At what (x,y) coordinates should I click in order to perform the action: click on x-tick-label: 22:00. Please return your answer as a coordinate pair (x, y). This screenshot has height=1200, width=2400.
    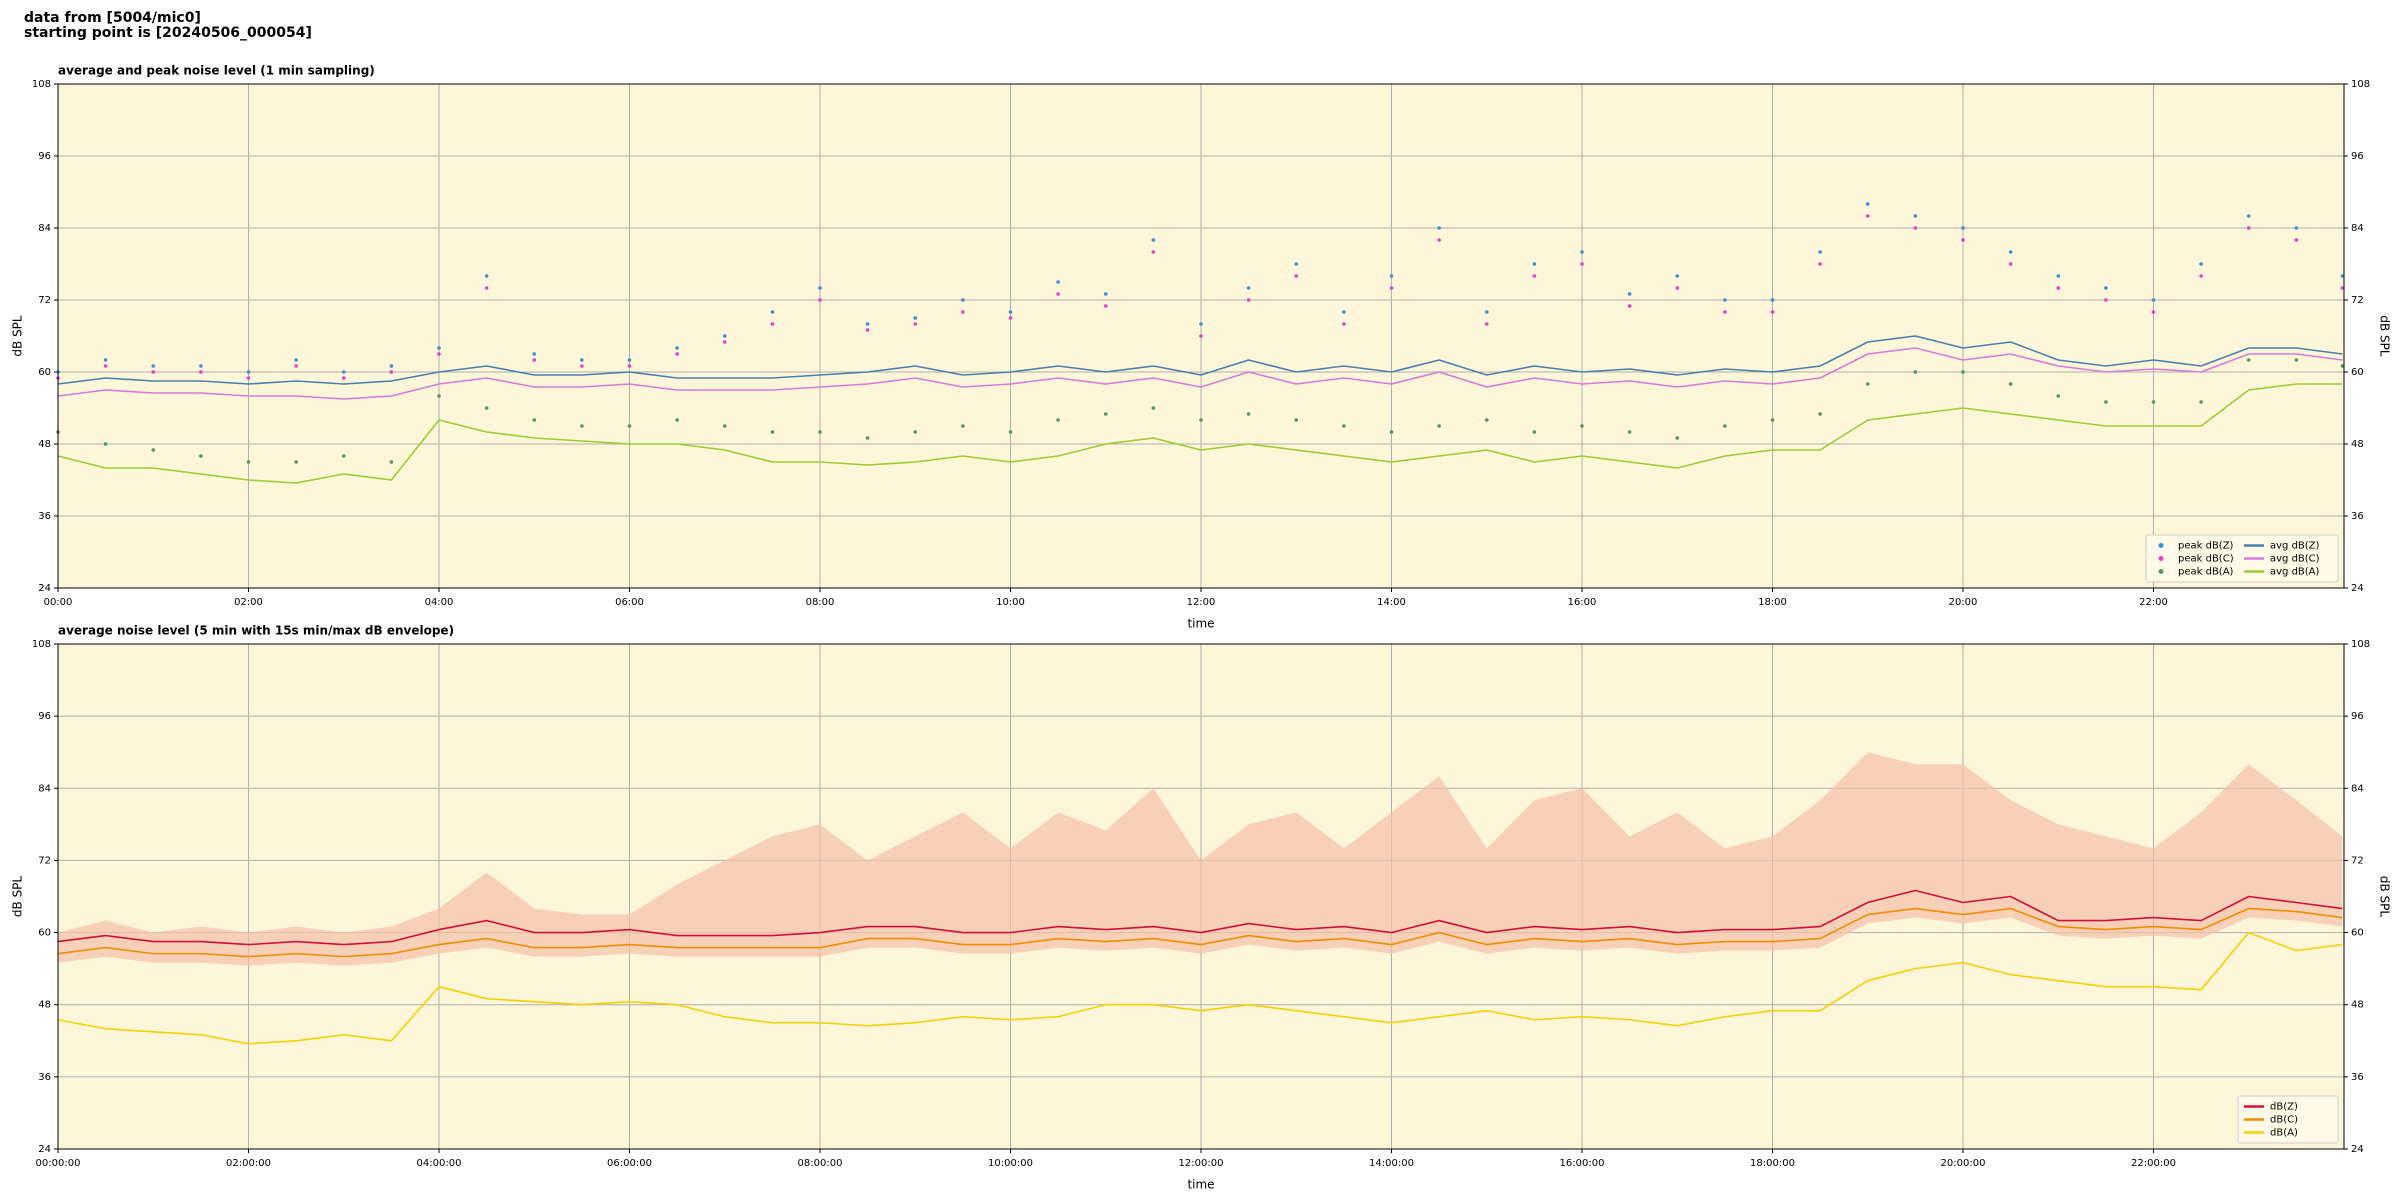
    Looking at the image, I should click on (2153, 602).